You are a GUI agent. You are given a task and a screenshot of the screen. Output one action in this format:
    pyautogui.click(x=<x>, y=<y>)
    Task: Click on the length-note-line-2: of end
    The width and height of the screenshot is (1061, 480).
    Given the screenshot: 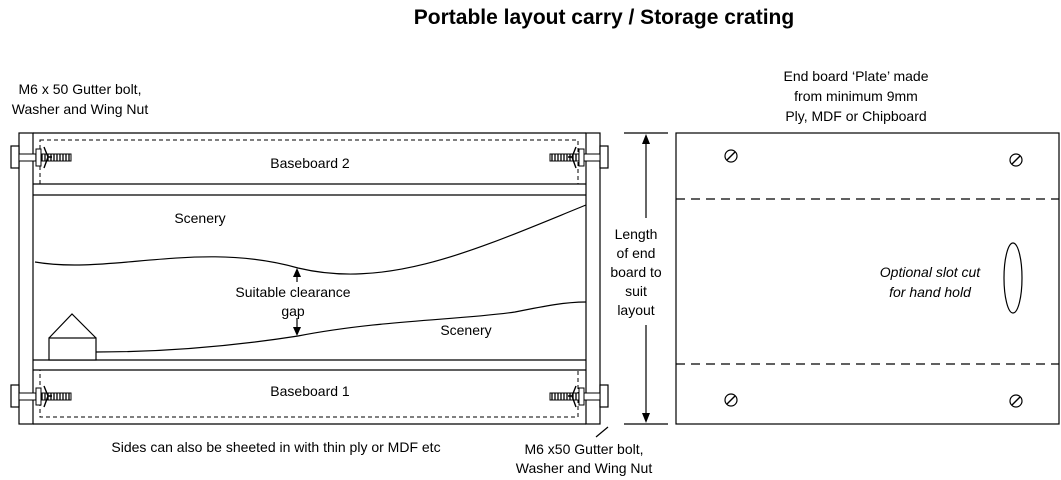 What is the action you would take?
    pyautogui.click(x=636, y=253)
    